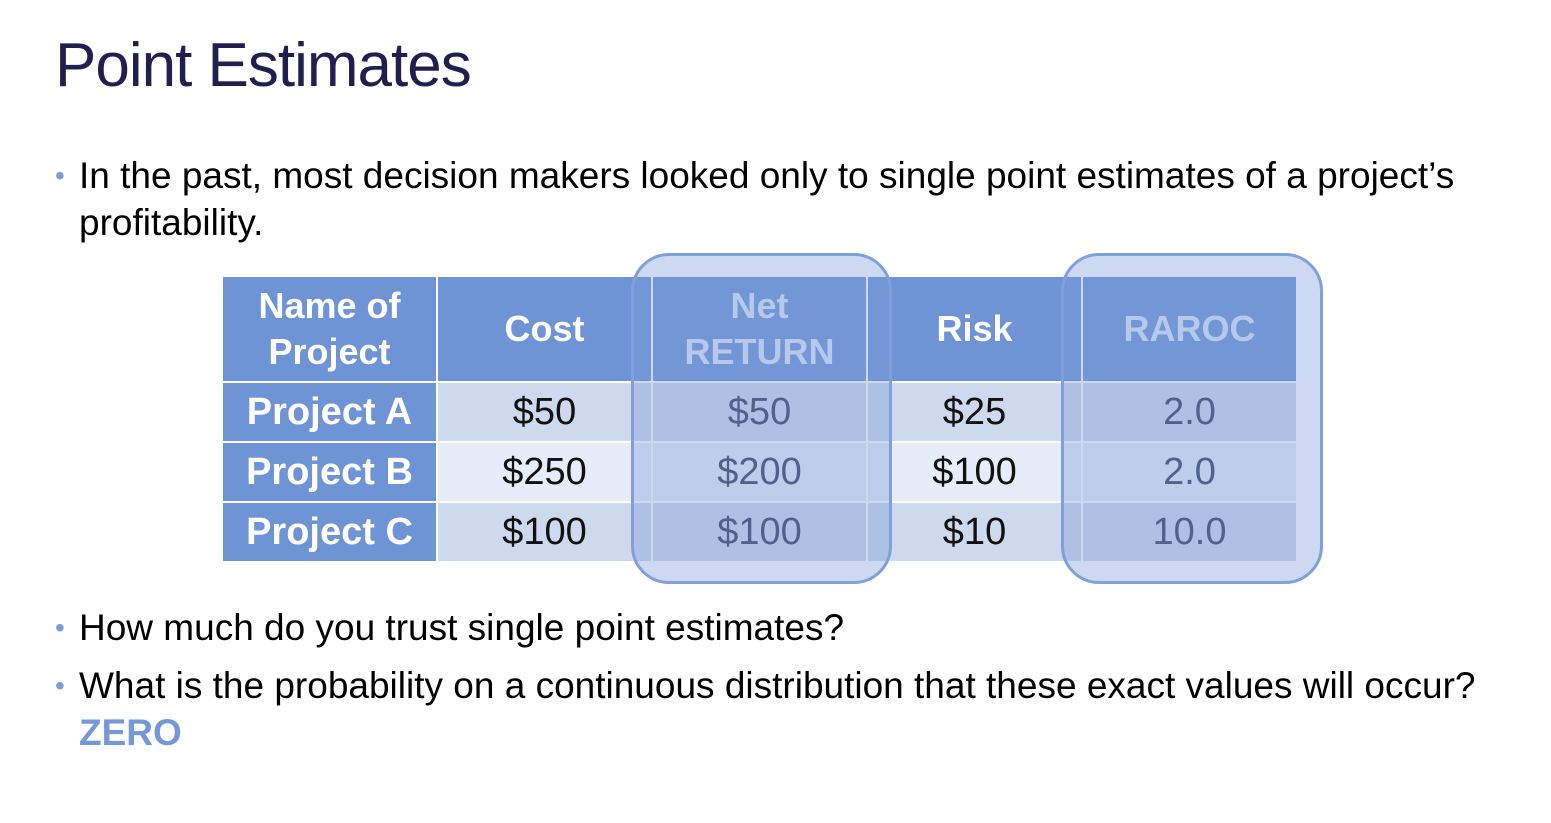 Image resolution: width=1551 pixels, height=823 pixels. What do you see at coordinates (329, 329) in the screenshot?
I see `header-name-of-project: Name of Project` at bounding box center [329, 329].